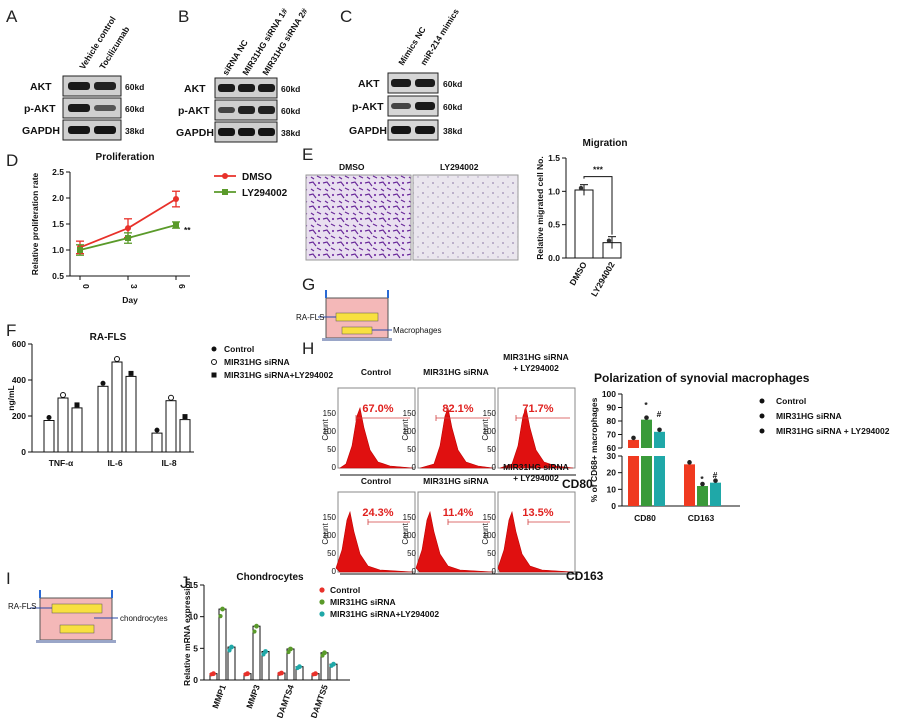  What do you see at coordinates (715, 475) in the screenshot?
I see `significance-mark: #` at bounding box center [715, 475].